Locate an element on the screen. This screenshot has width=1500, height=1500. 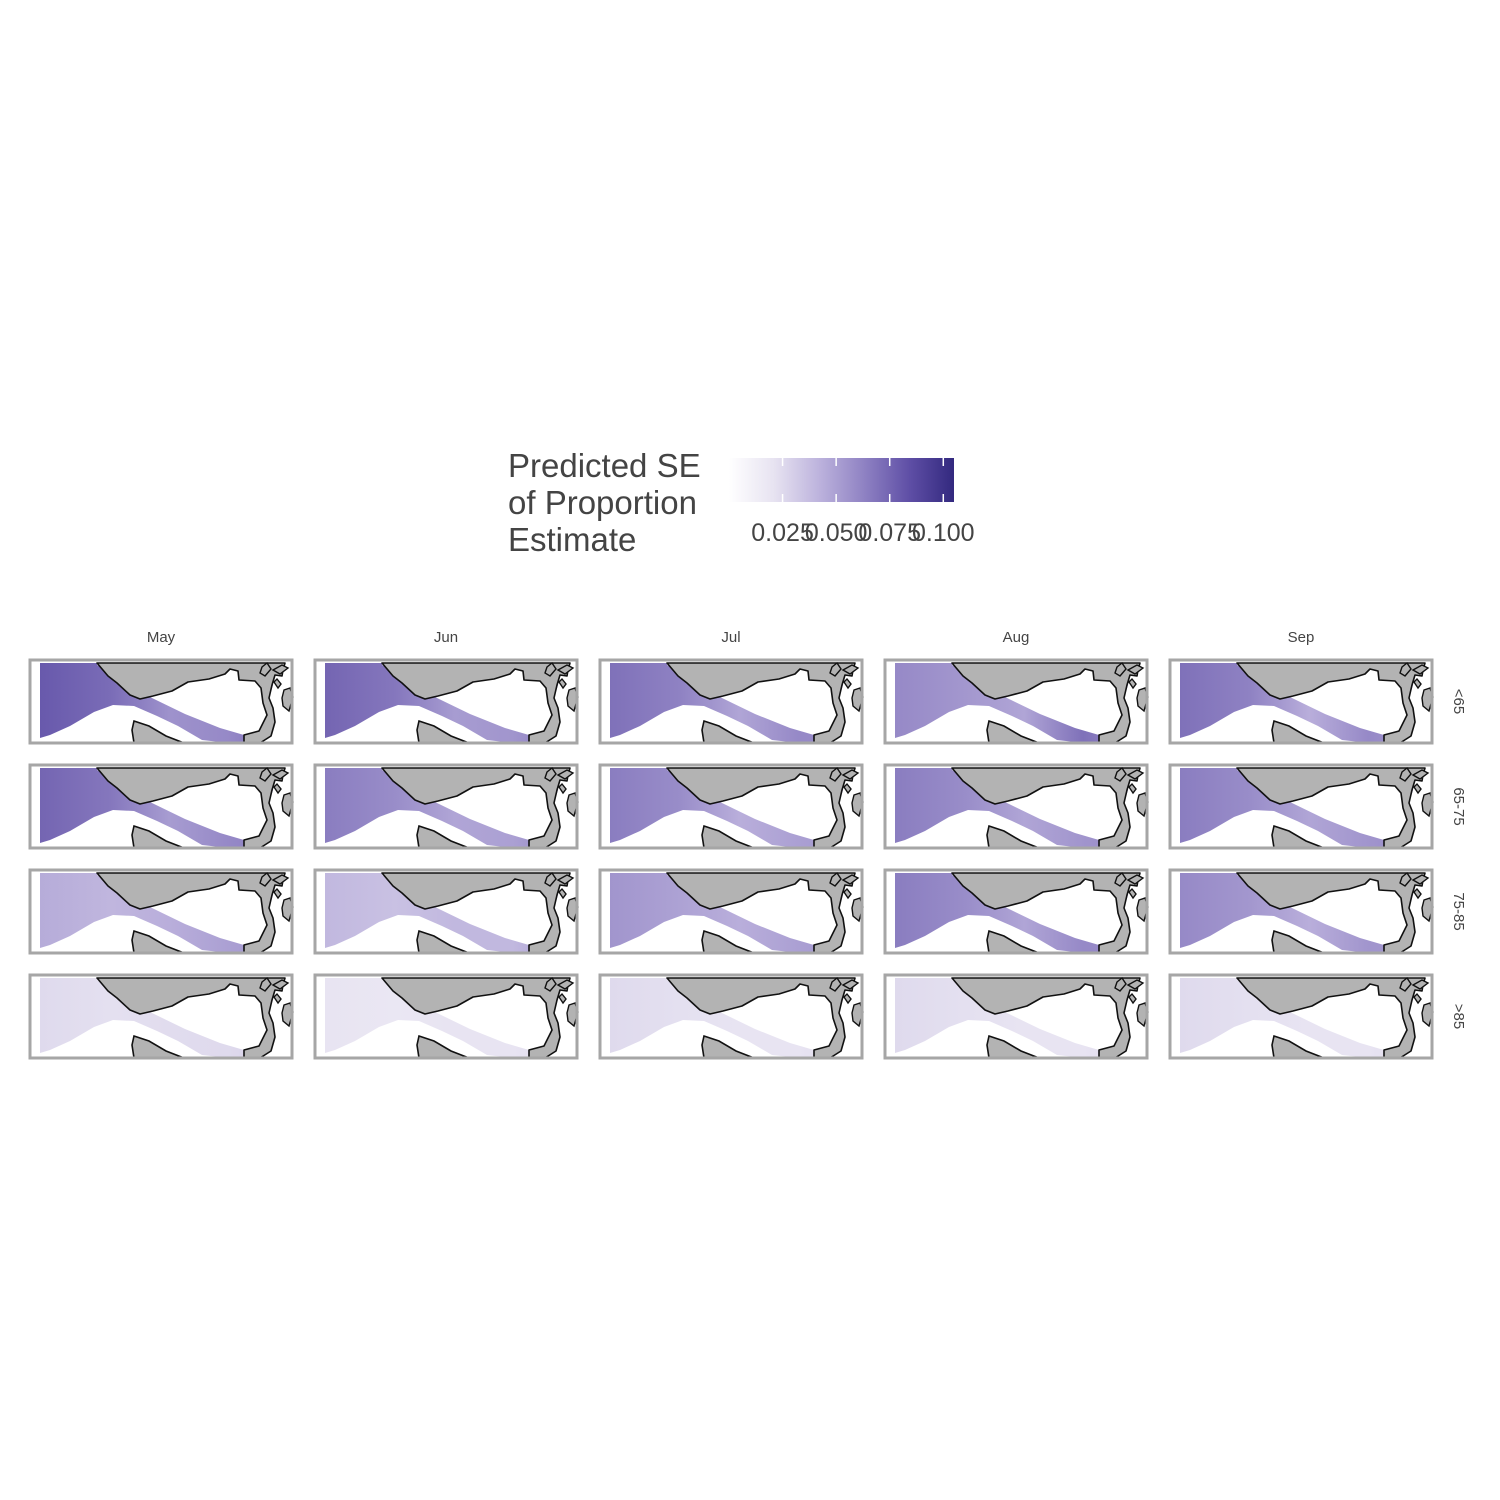
legend-title-line-3: Estimate is located at coordinates (572, 539).